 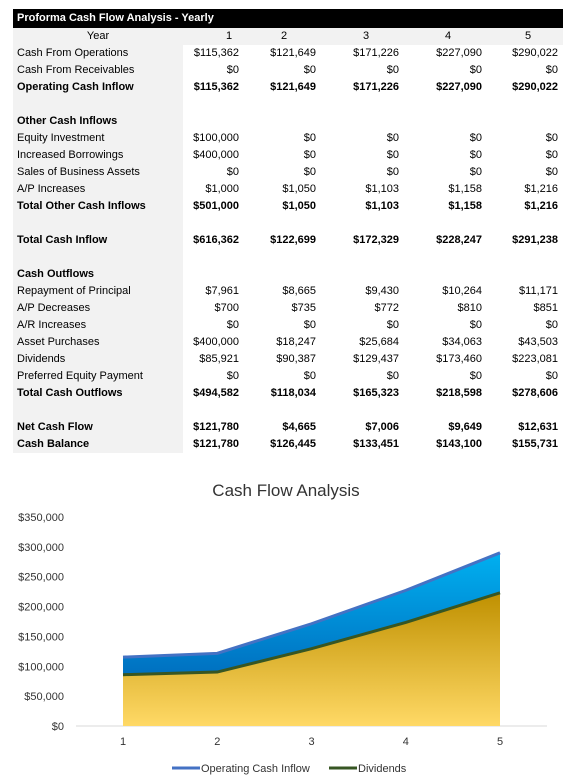 What do you see at coordinates (76, 70) in the screenshot?
I see `row-label: Cash From Receivables` at bounding box center [76, 70].